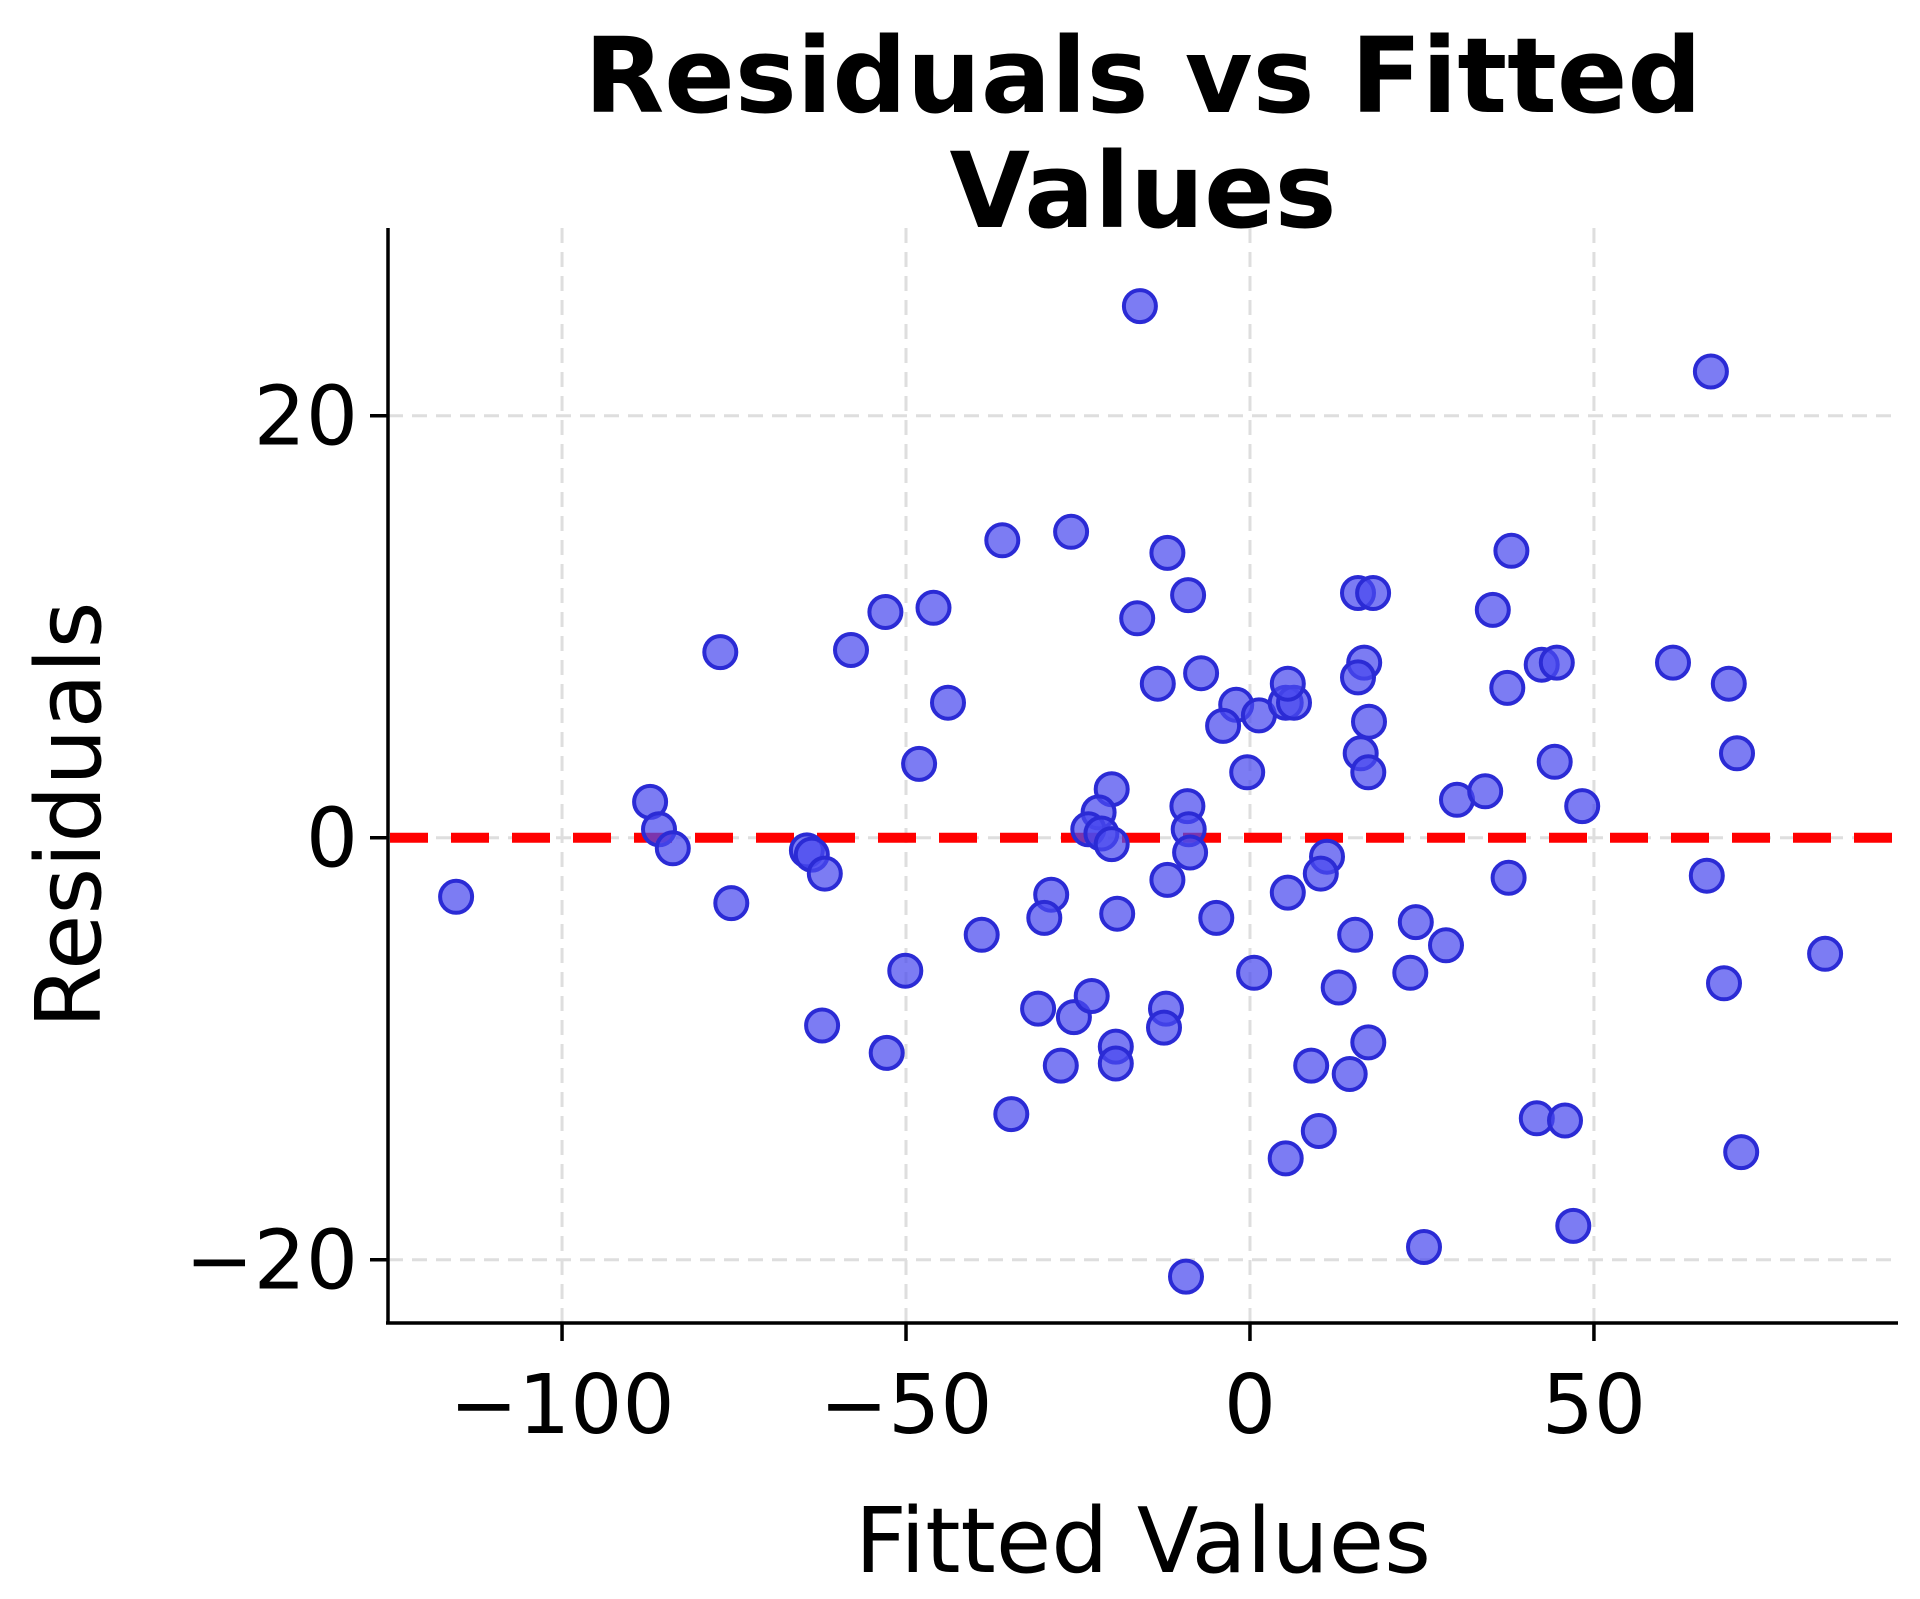 This screenshot has width=1920, height=1599. What do you see at coordinates (271, 1260) in the screenshot?
I see `y-tick-label: −20` at bounding box center [271, 1260].